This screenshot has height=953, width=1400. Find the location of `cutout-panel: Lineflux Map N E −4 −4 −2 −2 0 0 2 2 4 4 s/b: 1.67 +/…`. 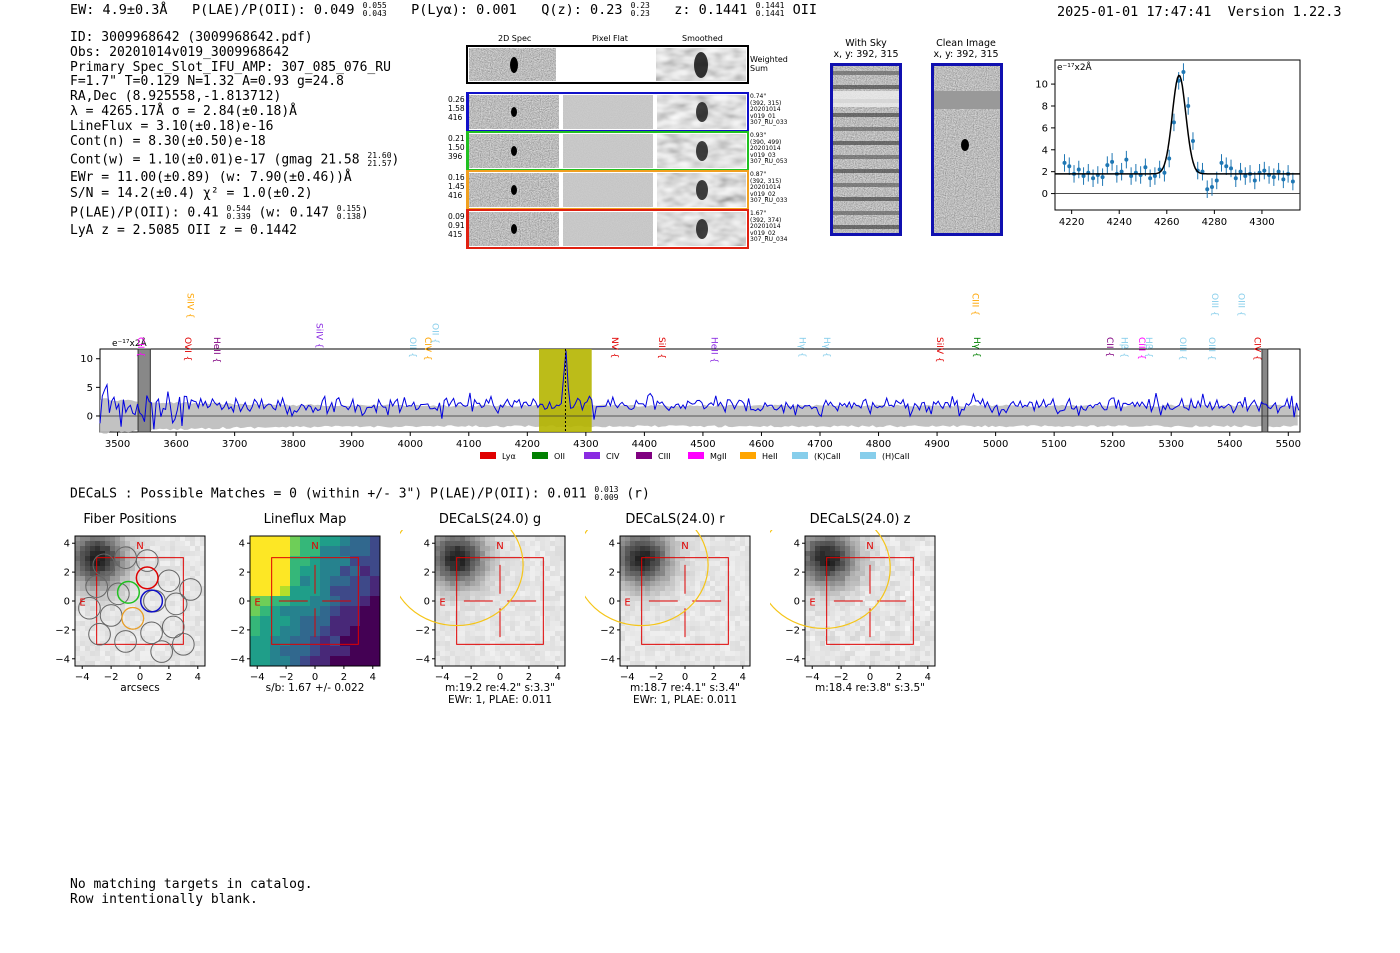

cutout-panel: Lineflux Map N E −4 −4 −2 −2 0 0 2 2 4 4 s/b: 1.67 +/… is located at coordinates (305, 617).